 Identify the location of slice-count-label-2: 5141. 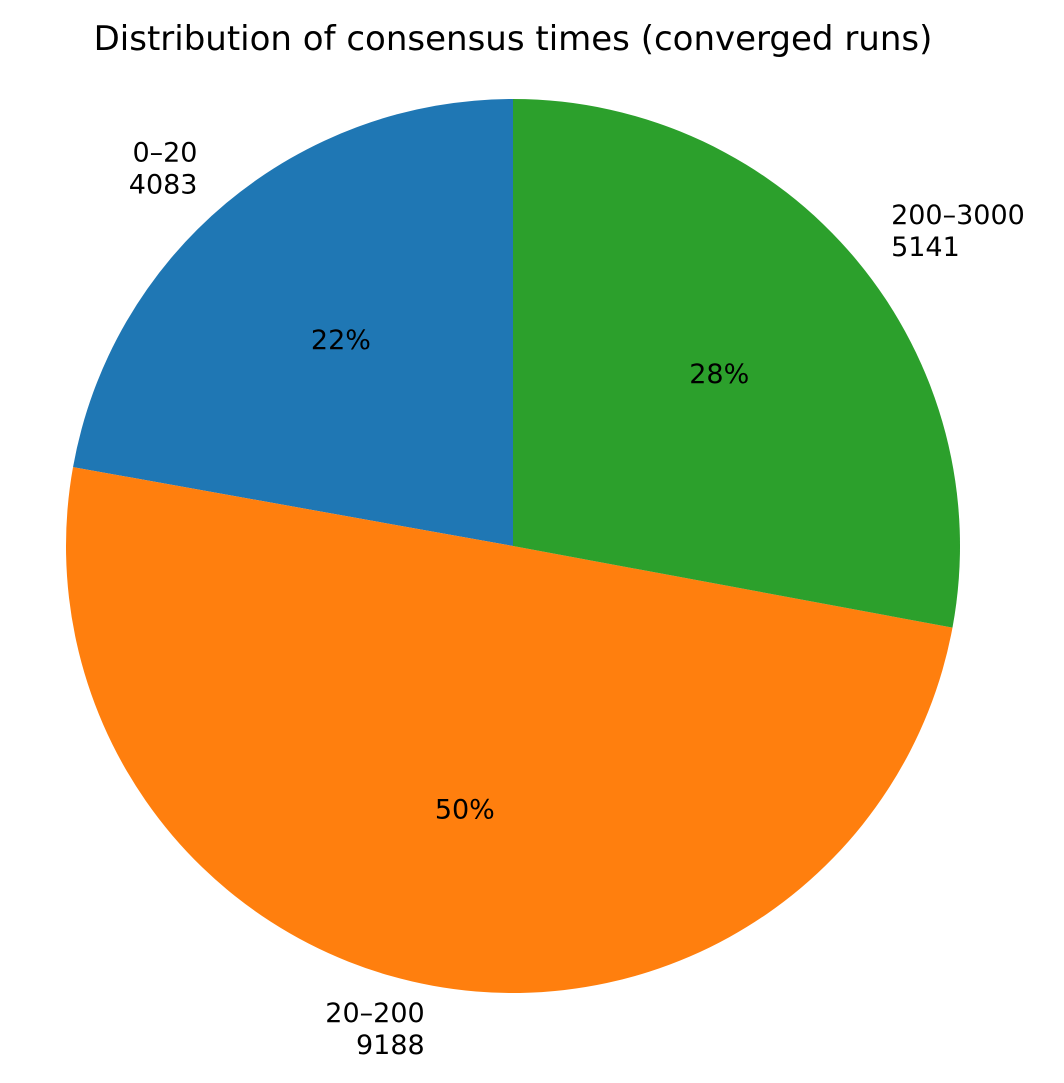
(925, 247).